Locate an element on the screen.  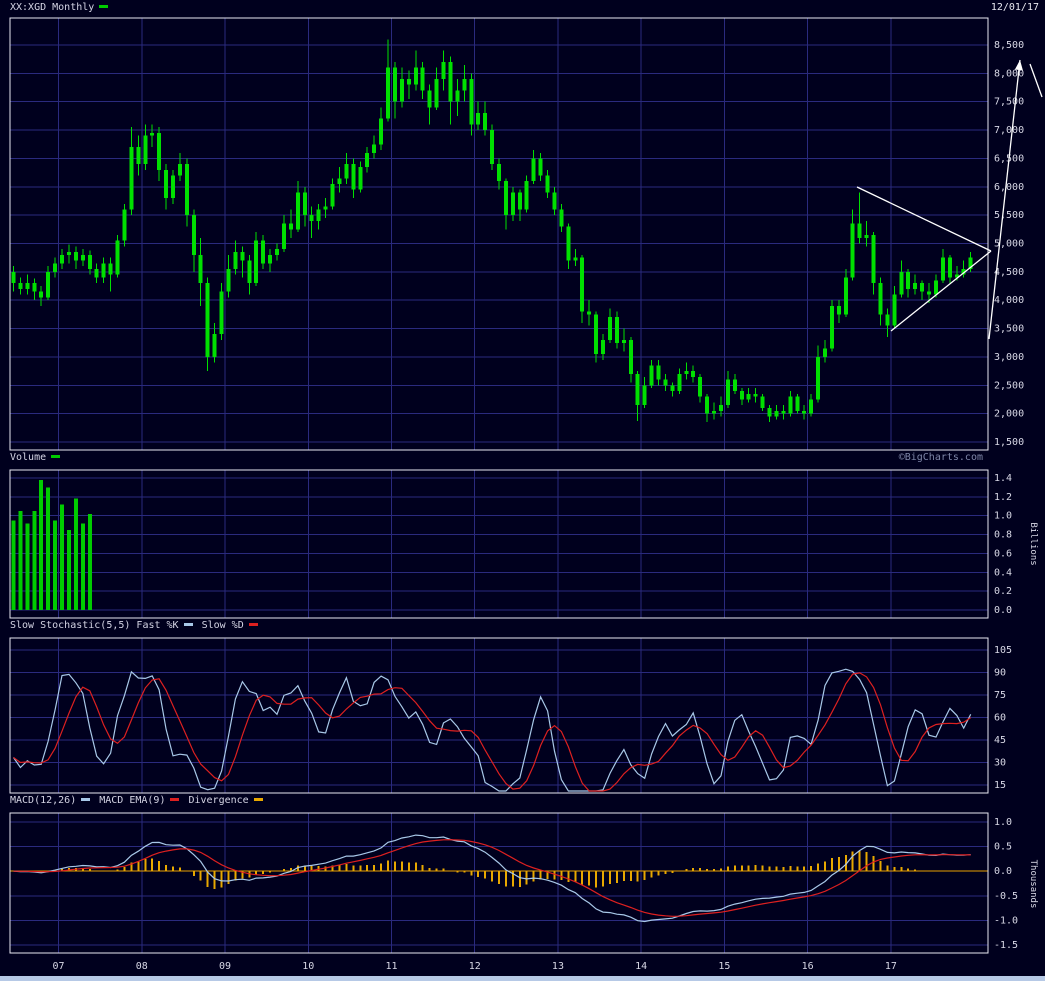
stochastic-axis-tick: 15 is located at coordinates (1000, 785).